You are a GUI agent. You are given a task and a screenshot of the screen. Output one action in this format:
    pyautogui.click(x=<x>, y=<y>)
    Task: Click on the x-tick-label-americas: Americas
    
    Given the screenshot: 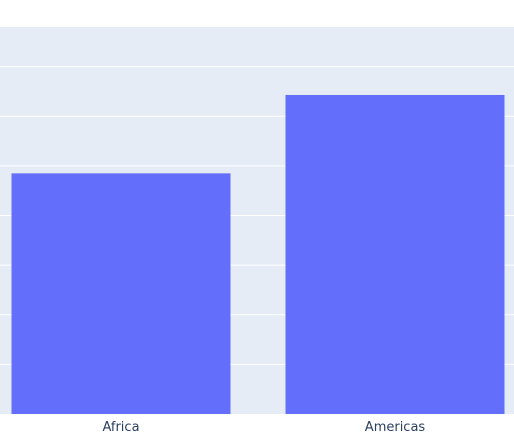 What is the action you would take?
    pyautogui.click(x=395, y=427)
    